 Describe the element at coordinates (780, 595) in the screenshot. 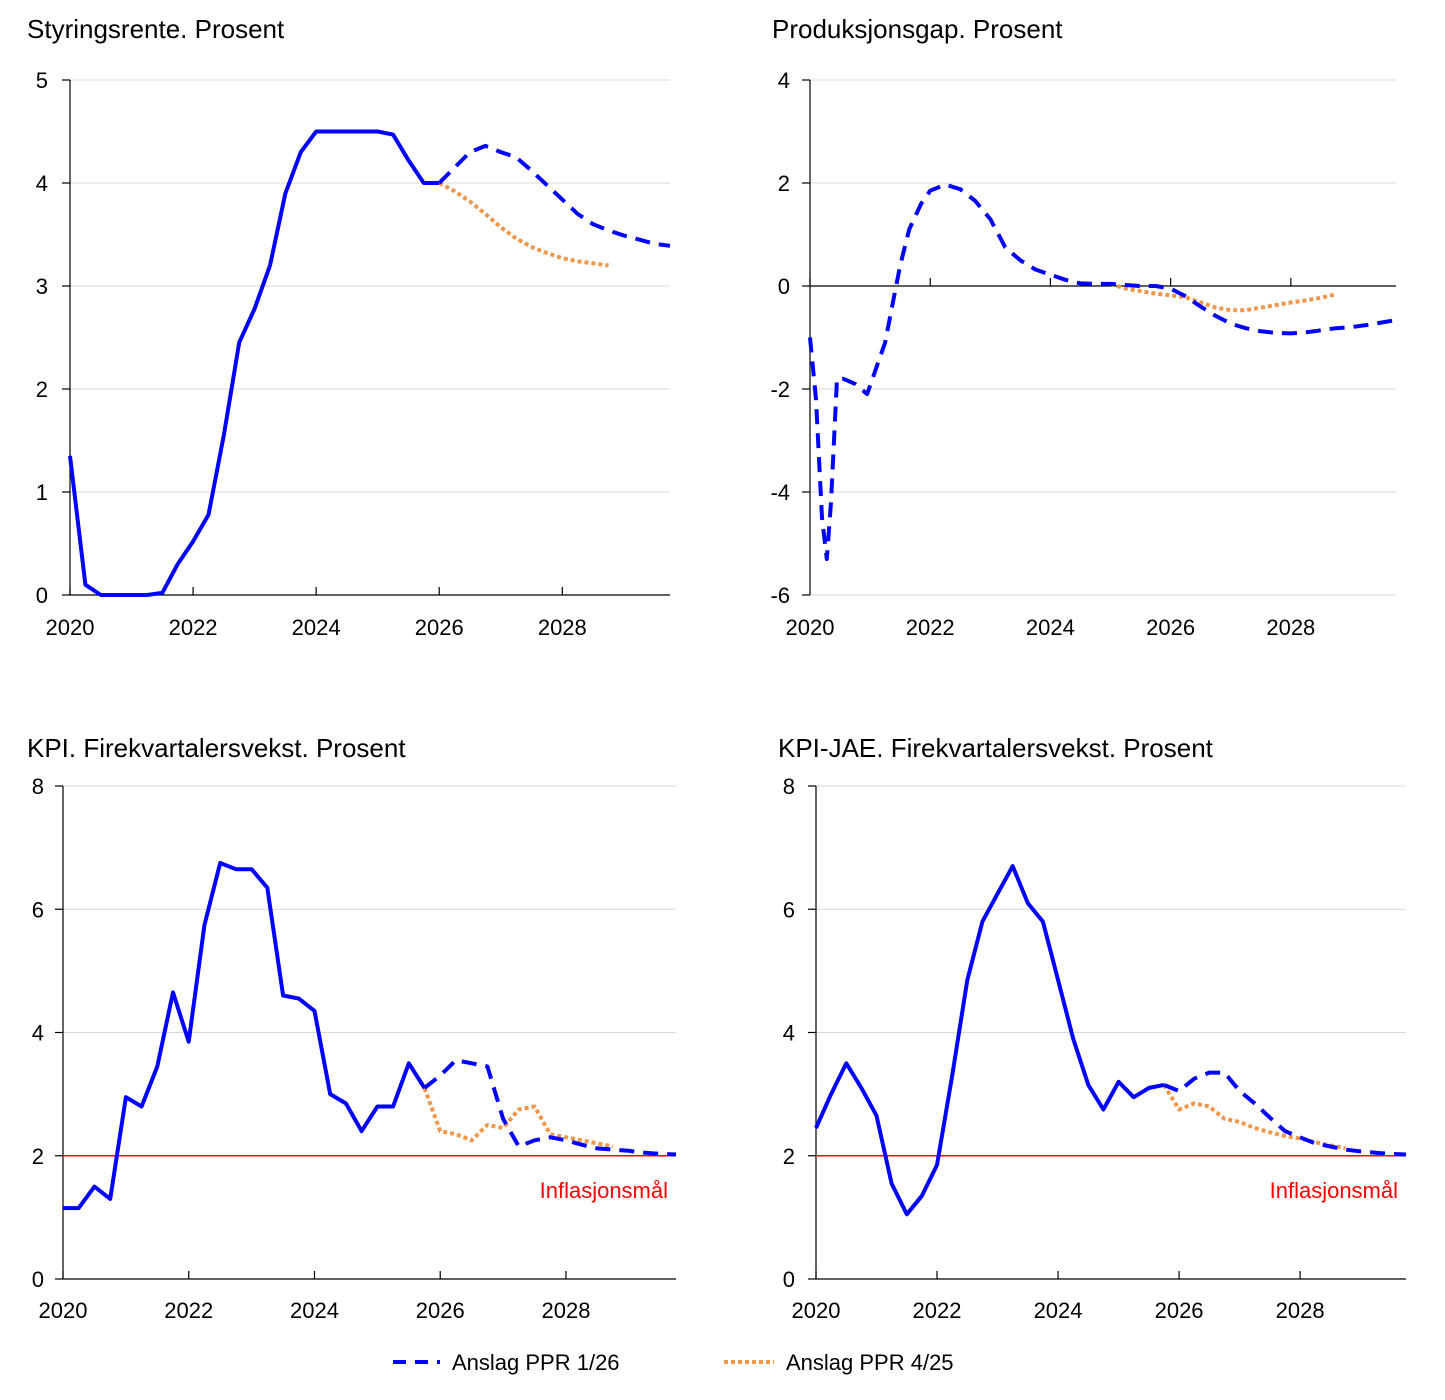

I see `y-tick-label: -6` at that location.